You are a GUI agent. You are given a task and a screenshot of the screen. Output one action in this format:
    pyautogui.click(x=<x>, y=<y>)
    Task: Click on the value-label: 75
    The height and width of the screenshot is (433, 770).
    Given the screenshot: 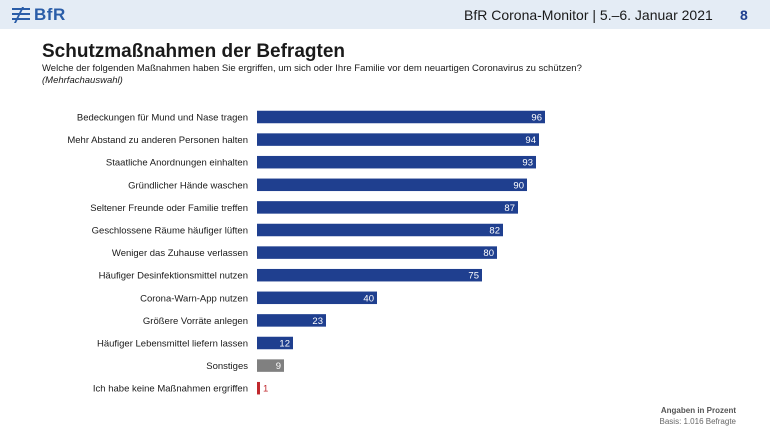 What is the action you would take?
    pyautogui.click(x=473, y=276)
    